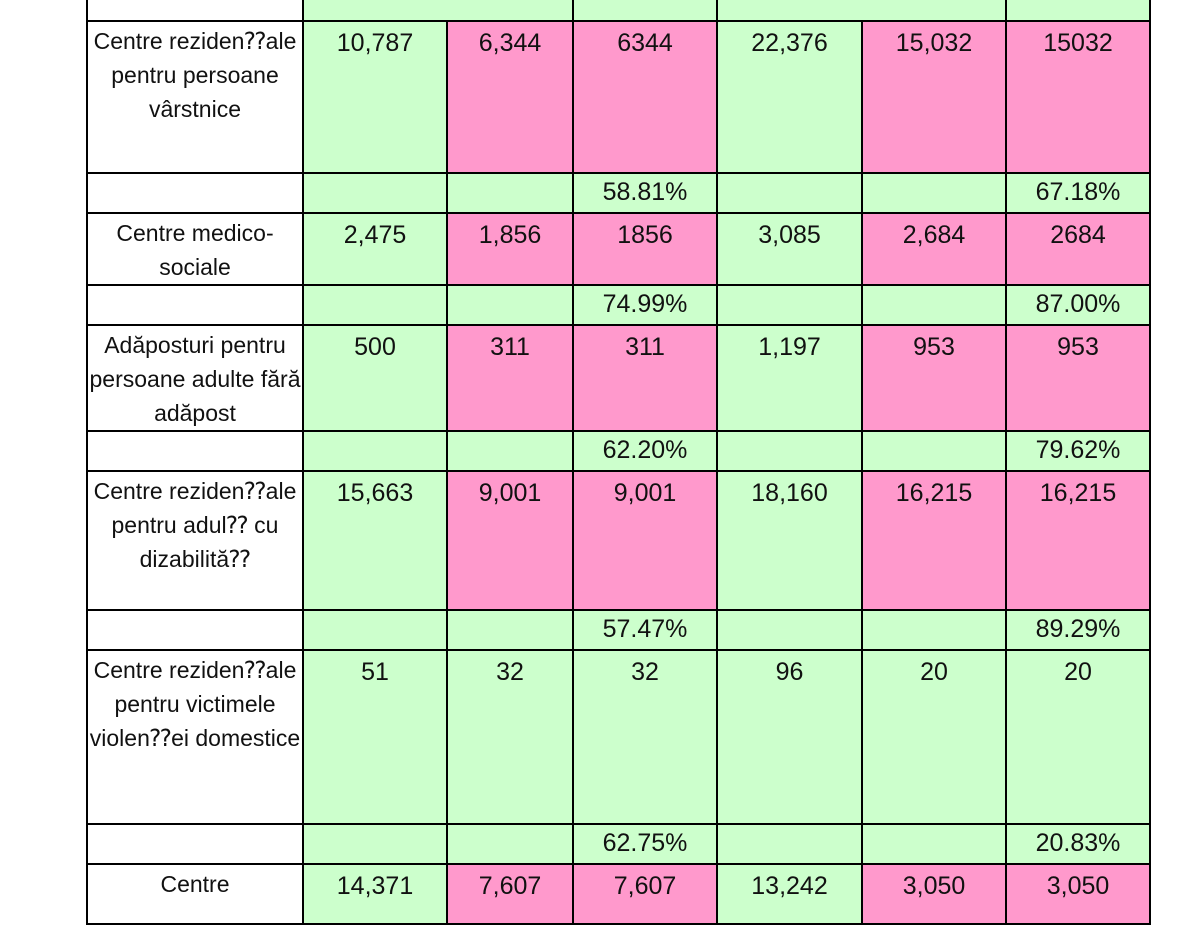 This screenshot has height=925, width=1200. Describe the element at coordinates (375, 97) in the screenshot. I see `value-cell: 10,787` at that location.